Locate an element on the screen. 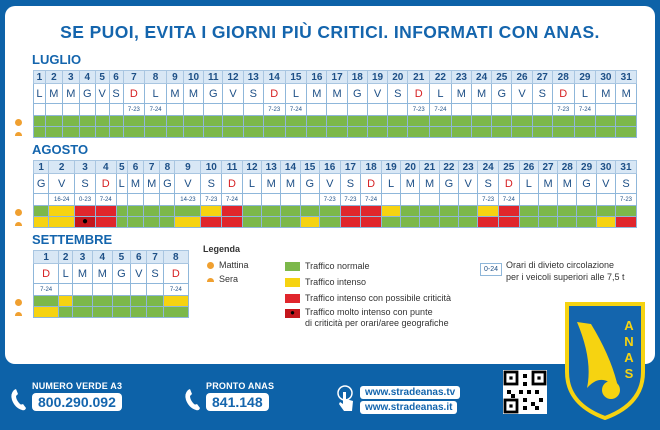 The height and width of the screenshot is (430, 660). day-number: 26 is located at coordinates (528, 167).